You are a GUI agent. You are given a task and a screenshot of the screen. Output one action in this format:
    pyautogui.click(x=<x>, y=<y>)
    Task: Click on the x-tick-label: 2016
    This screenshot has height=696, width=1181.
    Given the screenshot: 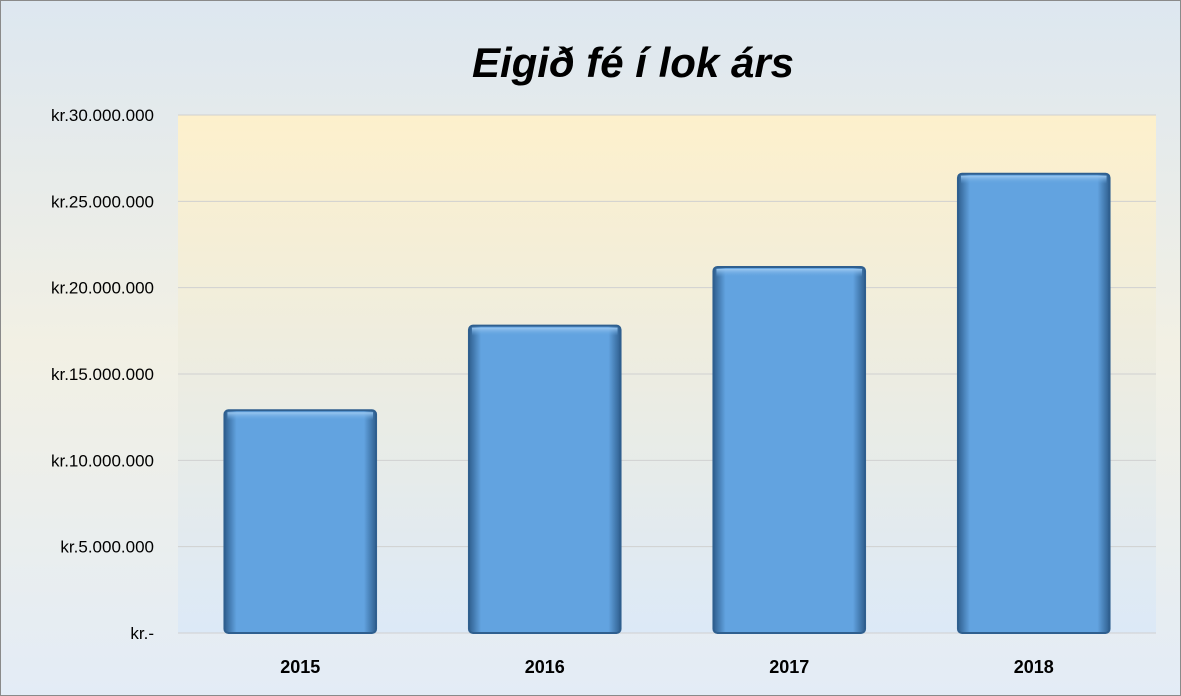 What is the action you would take?
    pyautogui.click(x=545, y=667)
    